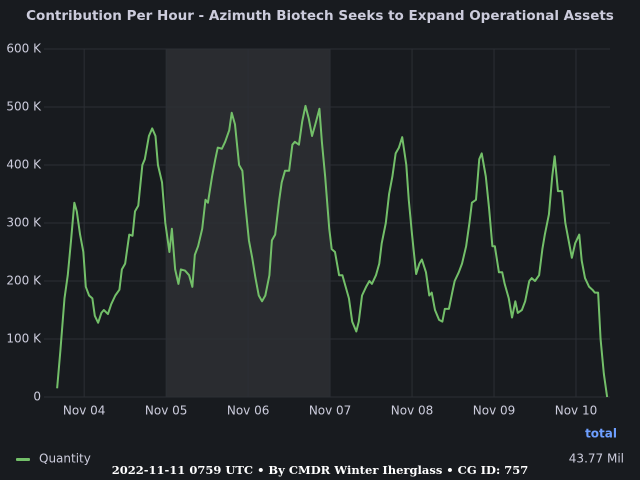 The image size is (640, 480). I want to click on legend-swatch, so click(23, 459).